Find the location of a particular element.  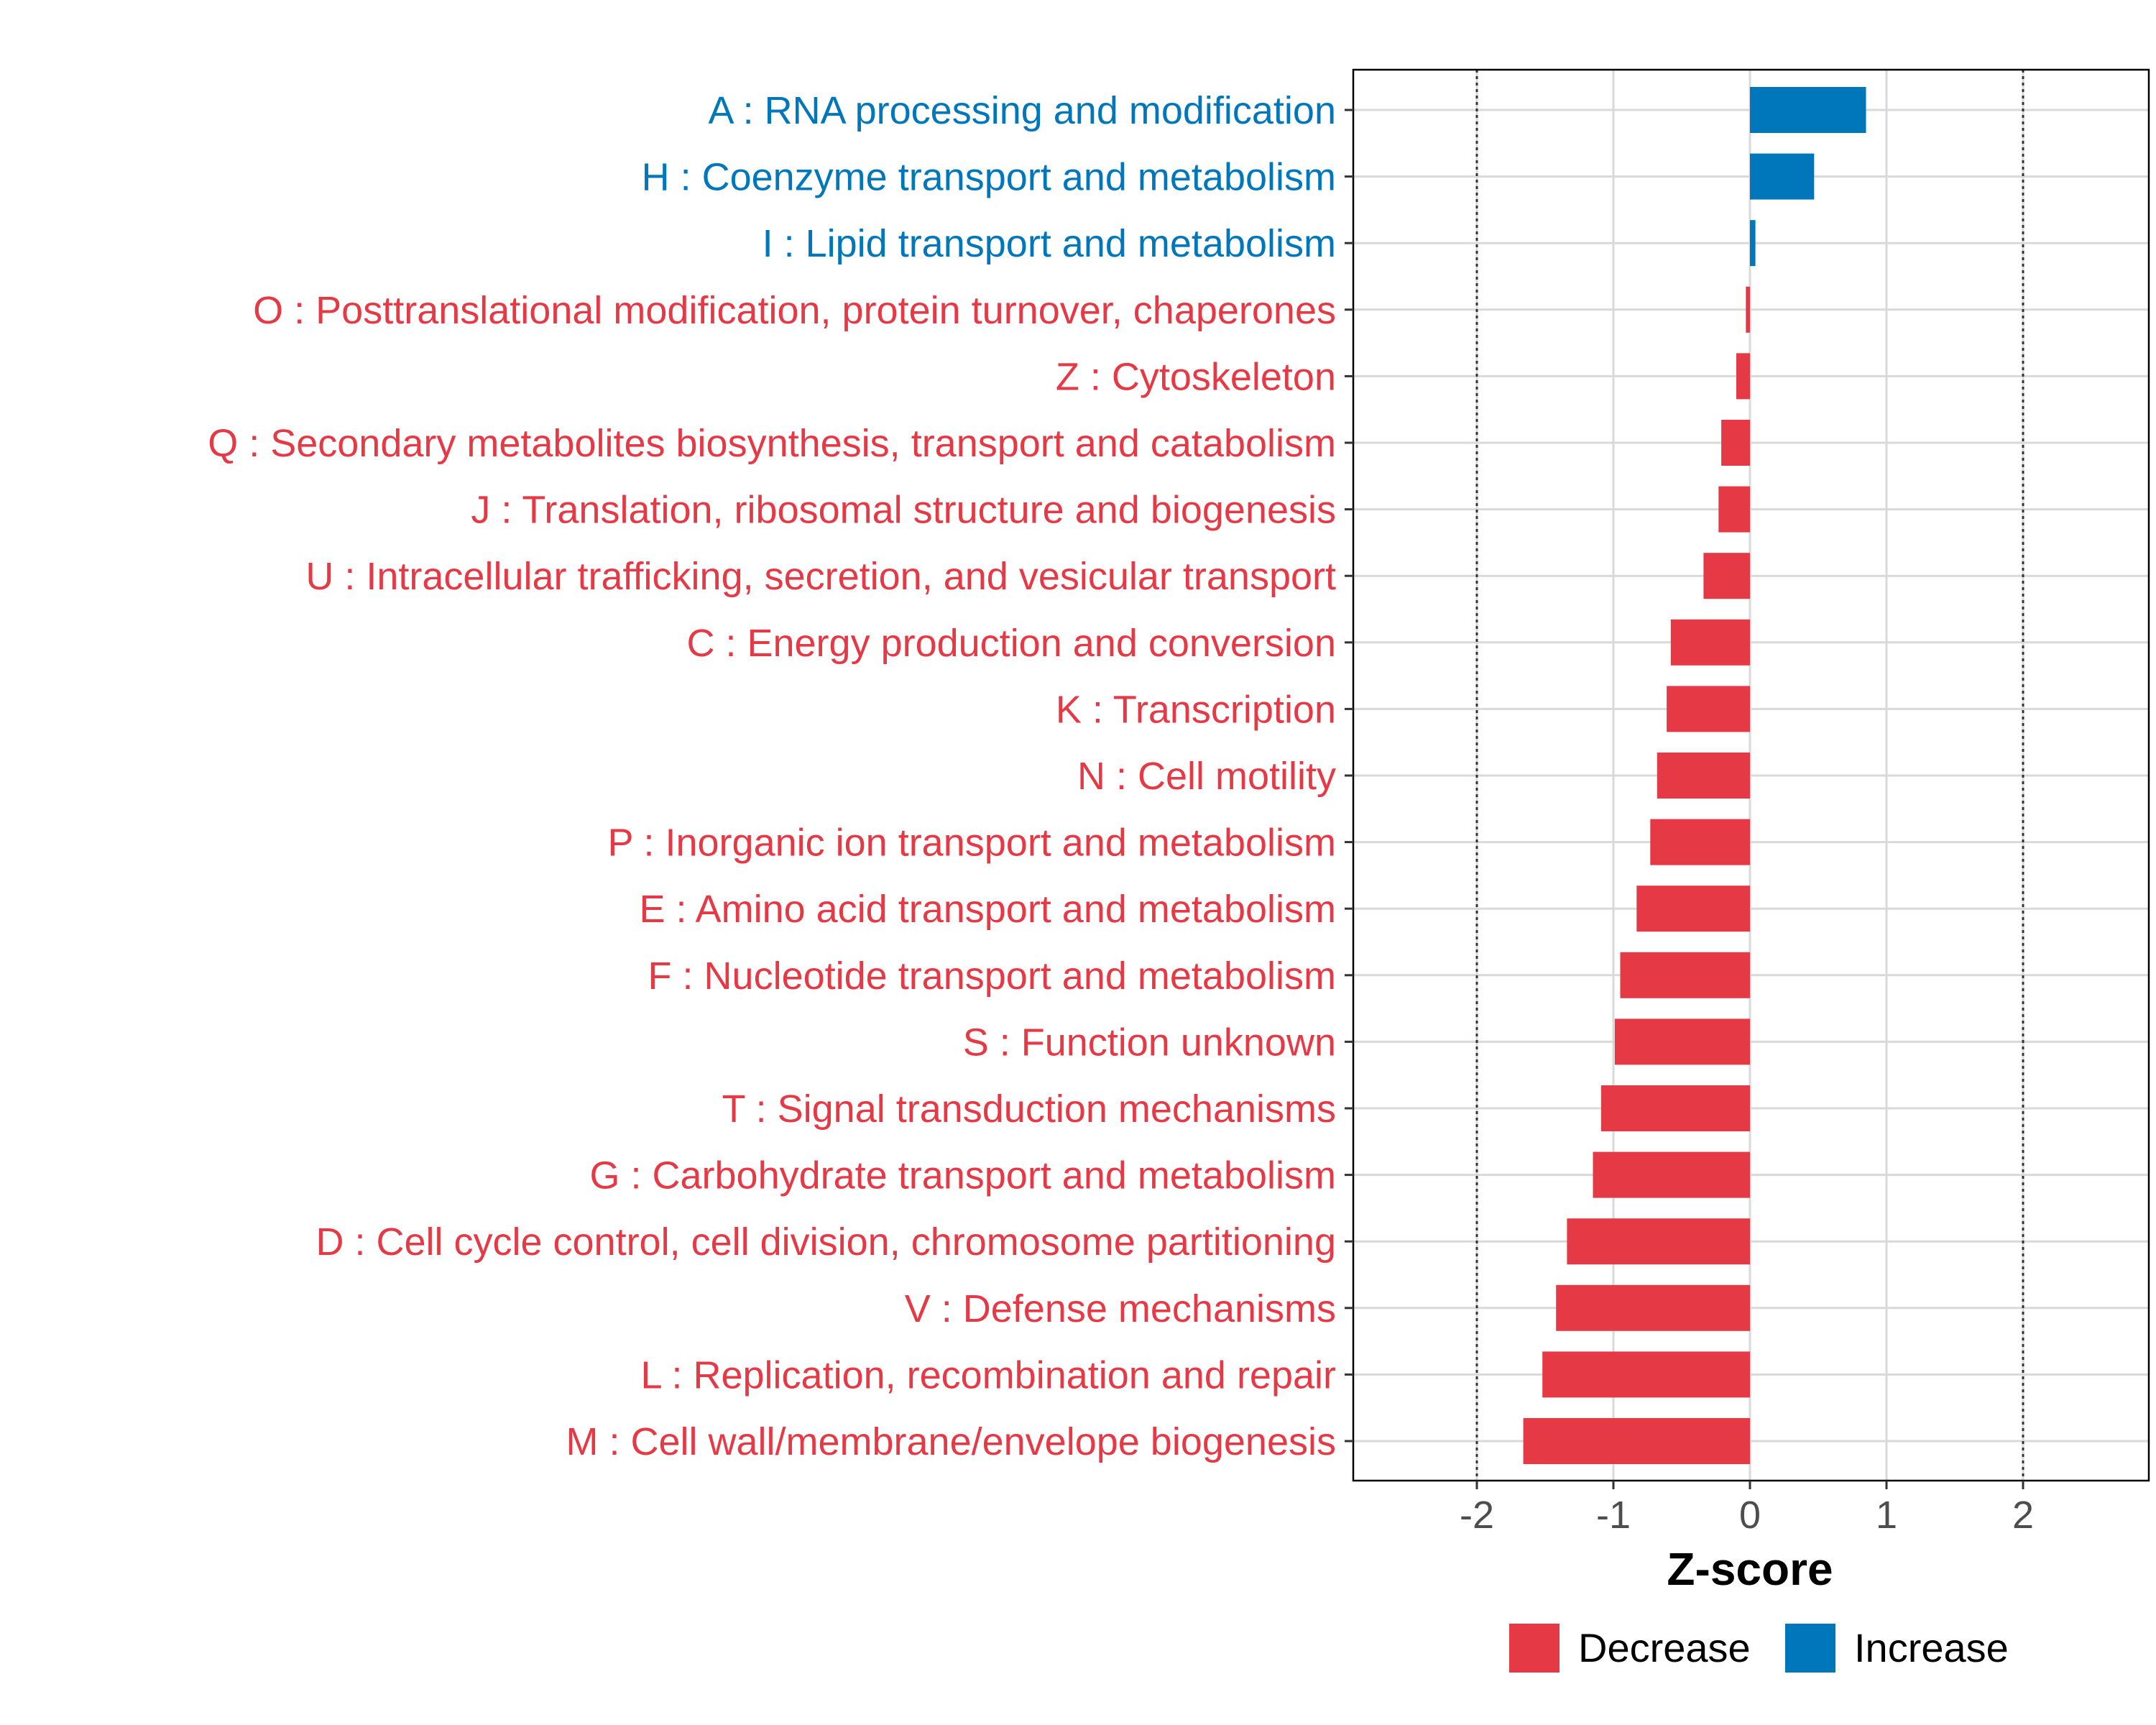

legend-label: Decrease is located at coordinates (1665, 1647).